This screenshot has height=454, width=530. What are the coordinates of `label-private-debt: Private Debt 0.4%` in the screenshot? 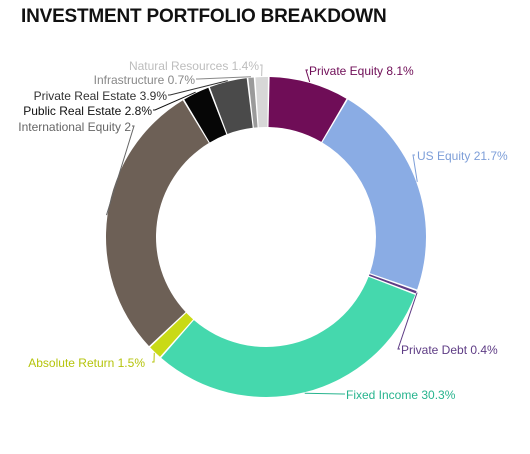 It's located at (449, 350).